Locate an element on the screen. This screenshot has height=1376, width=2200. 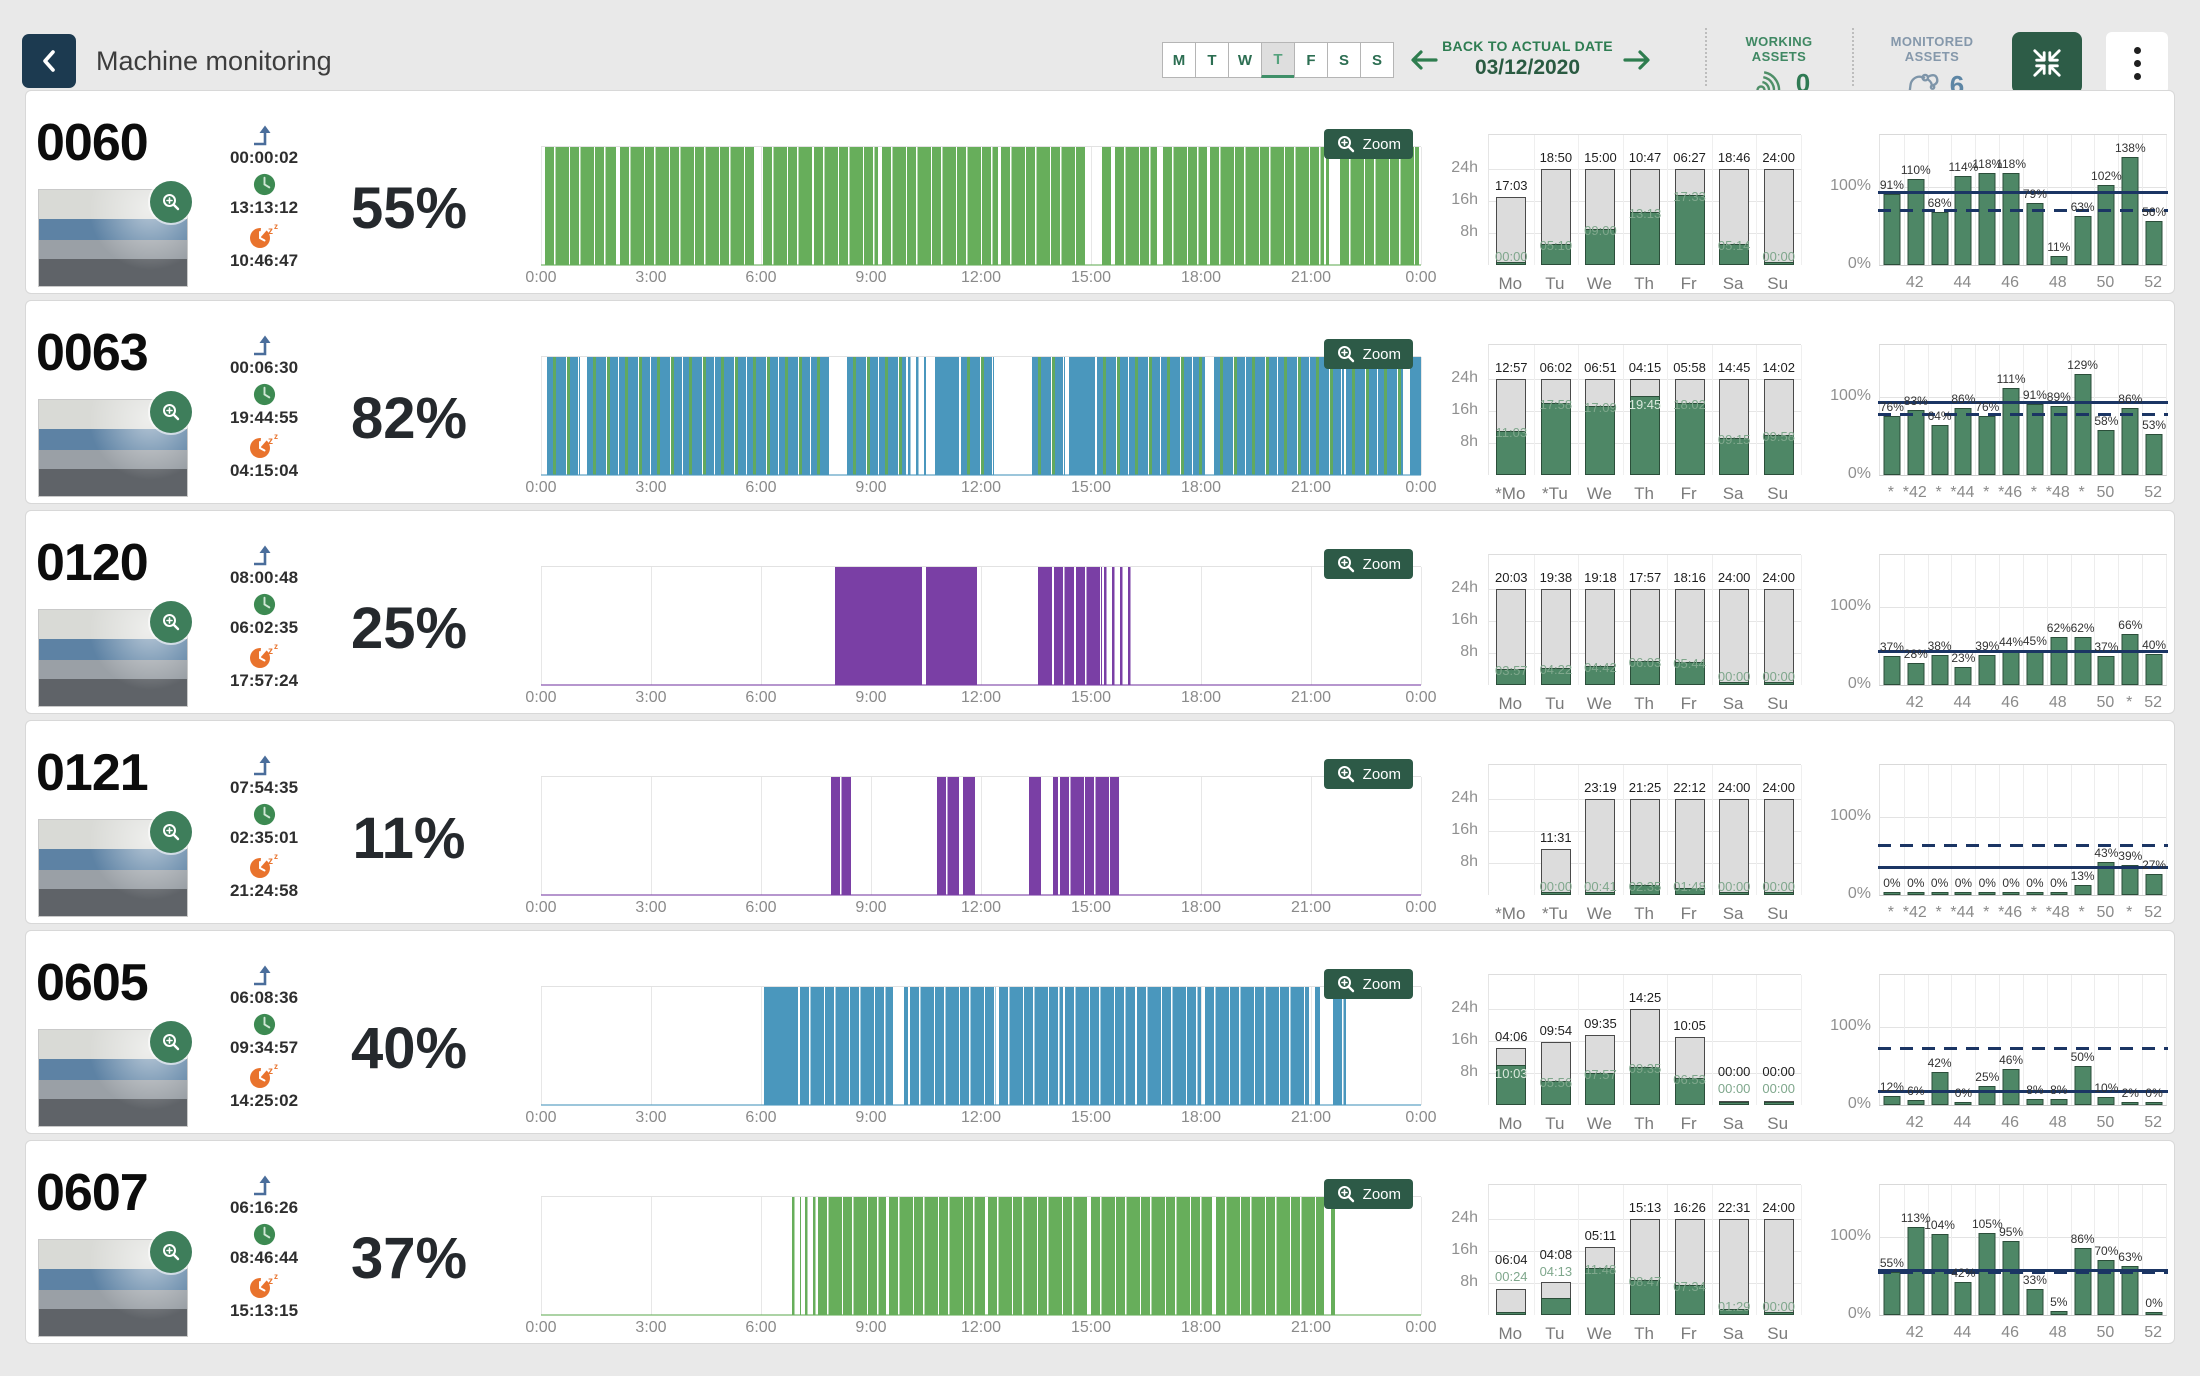
next-day-button is located at coordinates (1638, 60).